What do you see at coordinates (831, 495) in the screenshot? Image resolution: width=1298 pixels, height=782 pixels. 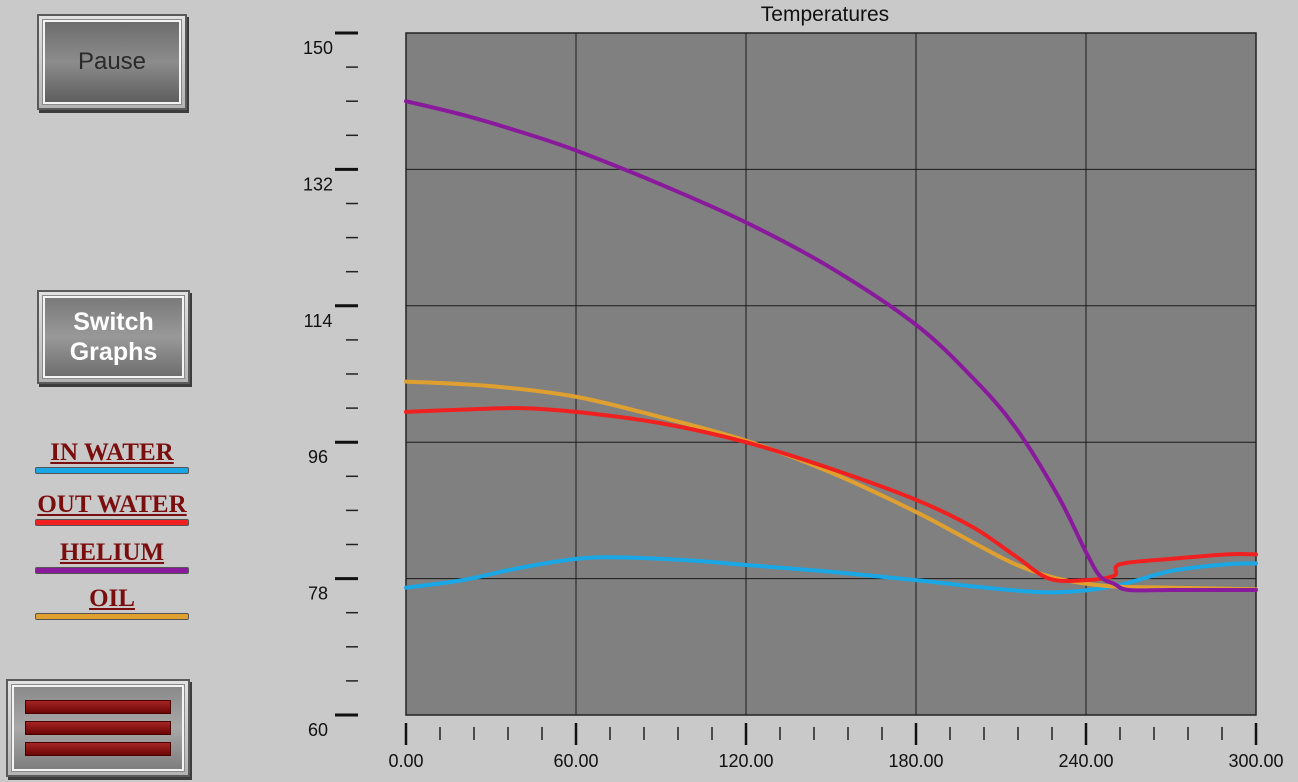 I see `series-line-out-water` at bounding box center [831, 495].